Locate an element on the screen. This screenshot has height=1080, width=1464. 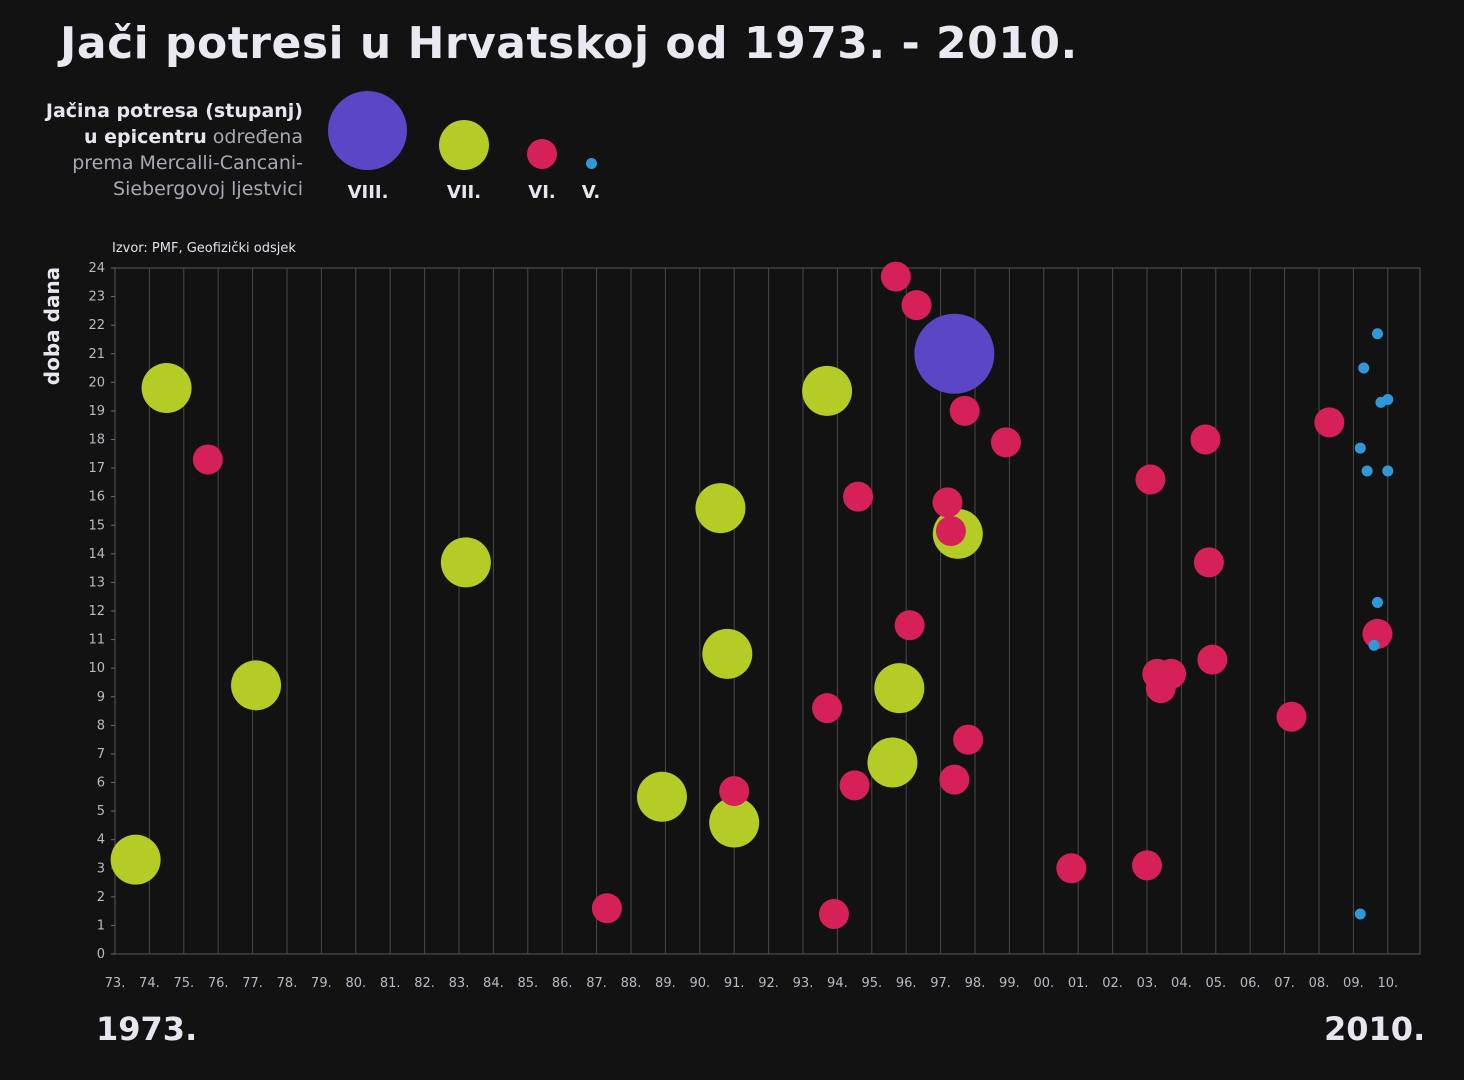
y-tick-label: 2 is located at coordinates (101, 897).